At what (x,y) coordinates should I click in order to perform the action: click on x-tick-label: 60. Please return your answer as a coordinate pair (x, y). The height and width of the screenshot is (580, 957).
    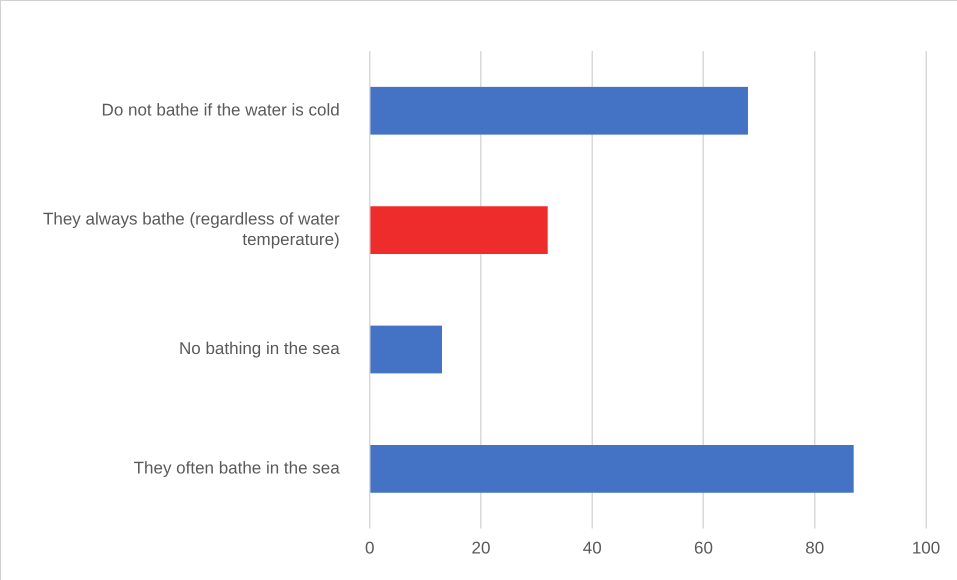
    Looking at the image, I should click on (703, 548).